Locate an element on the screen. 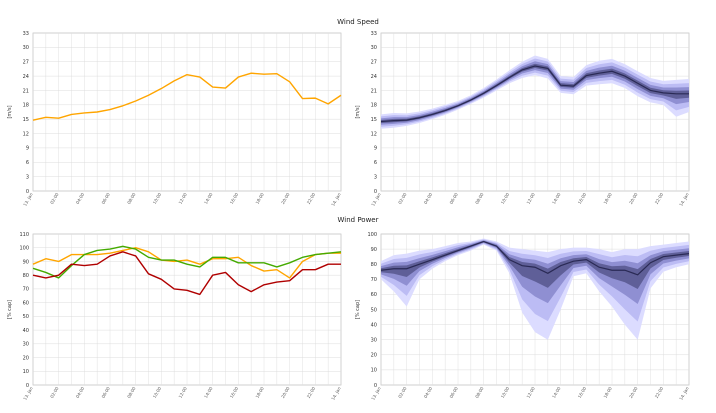 The height and width of the screenshot is (413, 716). y-tick-label: 24 is located at coordinates (374, 77).